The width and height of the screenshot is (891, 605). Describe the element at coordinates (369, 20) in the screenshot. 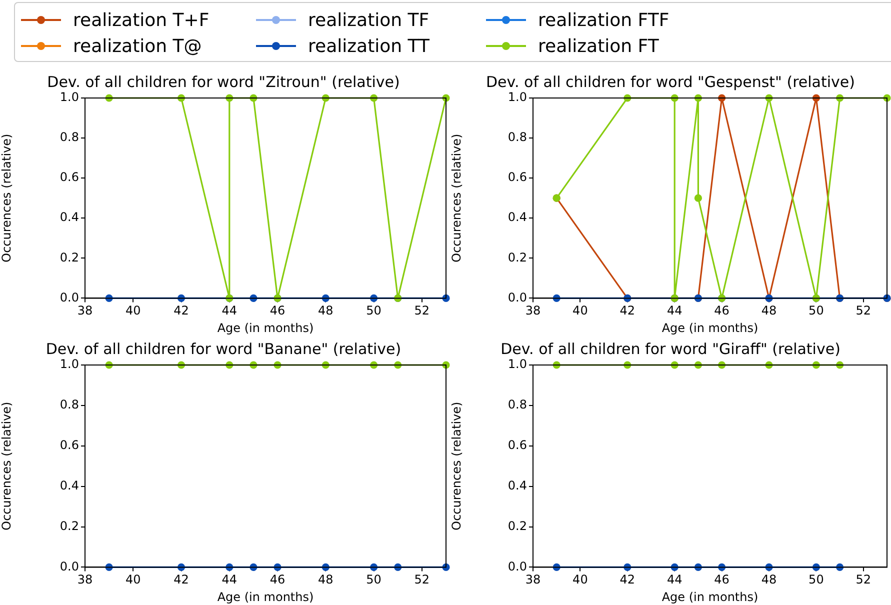

I see `legend-label: realization TF` at that location.